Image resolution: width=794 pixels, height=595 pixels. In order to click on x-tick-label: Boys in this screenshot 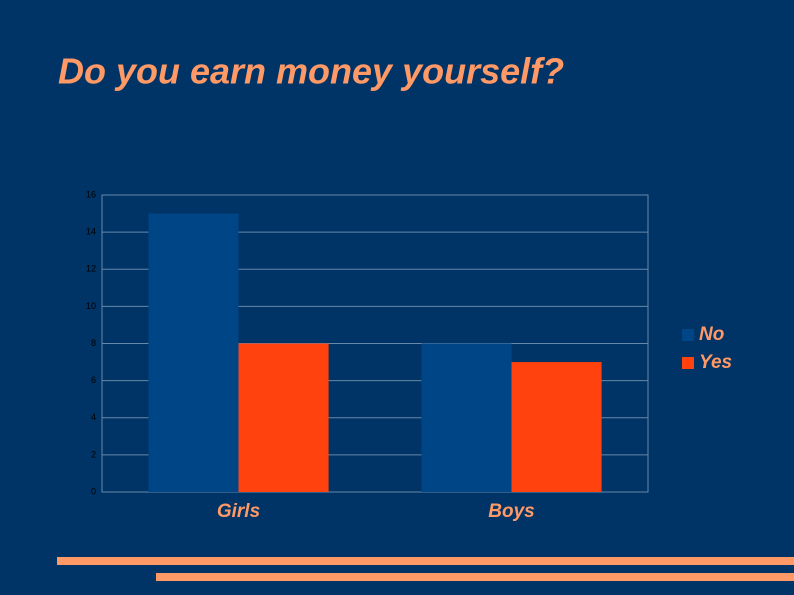, I will do `click(511, 511)`.